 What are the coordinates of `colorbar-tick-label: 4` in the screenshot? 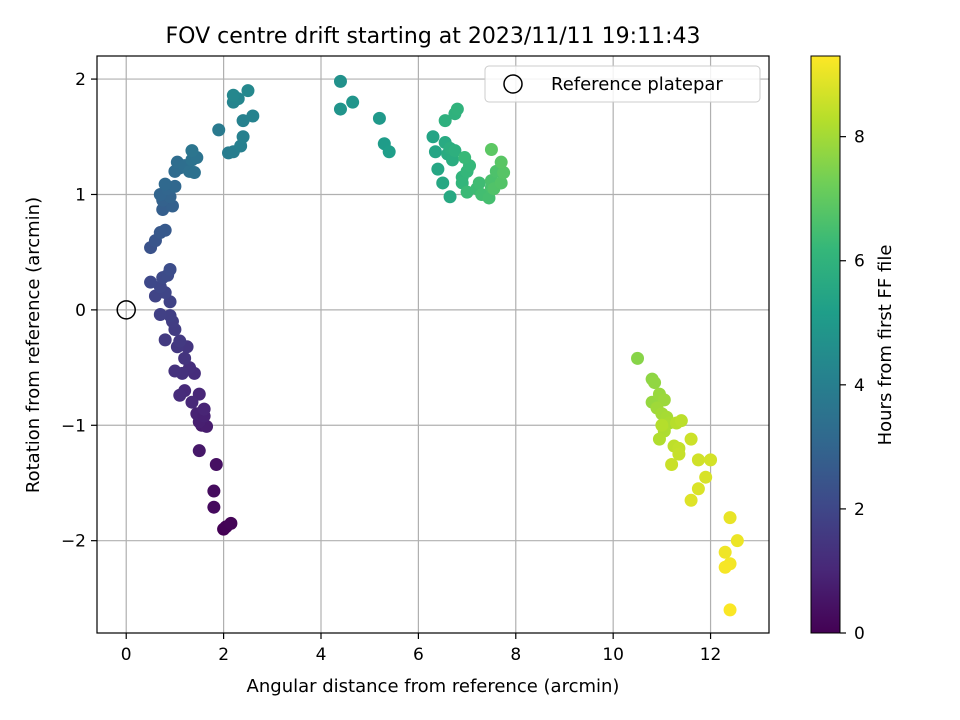 It's located at (859, 386).